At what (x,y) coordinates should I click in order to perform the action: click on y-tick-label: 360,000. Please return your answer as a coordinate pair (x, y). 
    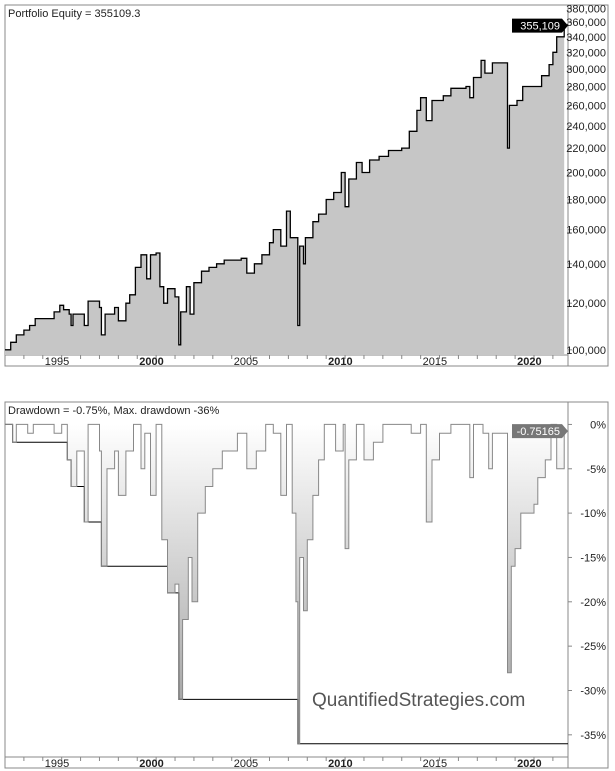
    Looking at the image, I should click on (586, 23).